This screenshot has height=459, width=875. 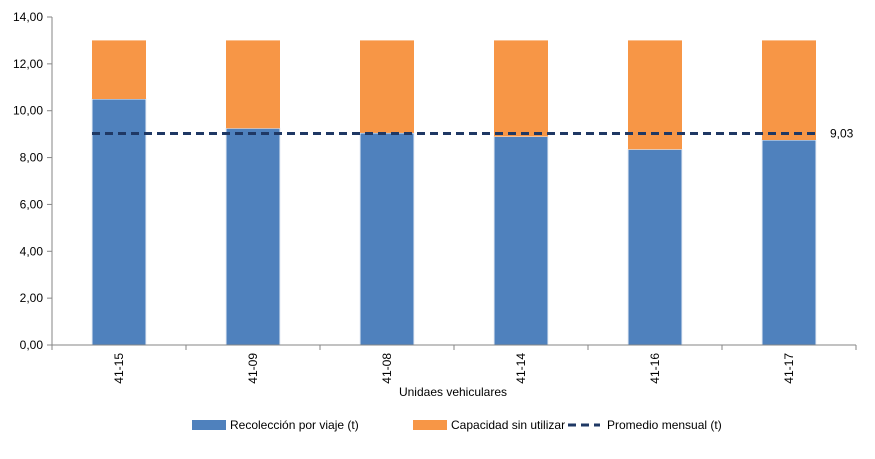 What do you see at coordinates (789, 368) in the screenshot?
I see `x-tick-label: 41-17` at bounding box center [789, 368].